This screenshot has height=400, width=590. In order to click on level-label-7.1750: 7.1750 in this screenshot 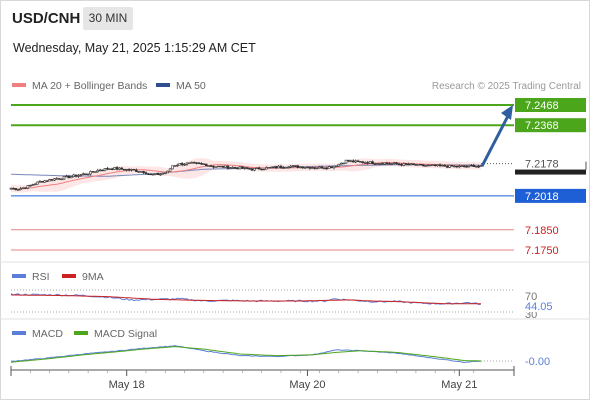, I will do `click(542, 251)`.